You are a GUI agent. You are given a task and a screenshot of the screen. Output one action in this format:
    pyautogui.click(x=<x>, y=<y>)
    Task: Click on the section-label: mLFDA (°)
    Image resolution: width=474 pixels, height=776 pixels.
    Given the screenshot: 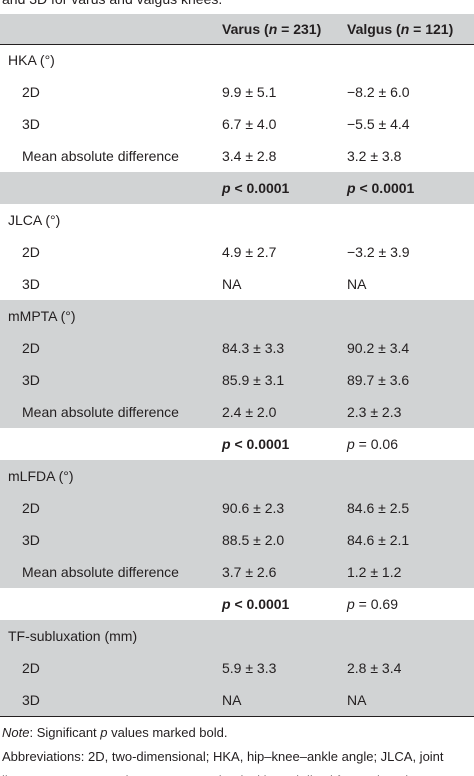 What is the action you would take?
    pyautogui.click(x=41, y=476)
    